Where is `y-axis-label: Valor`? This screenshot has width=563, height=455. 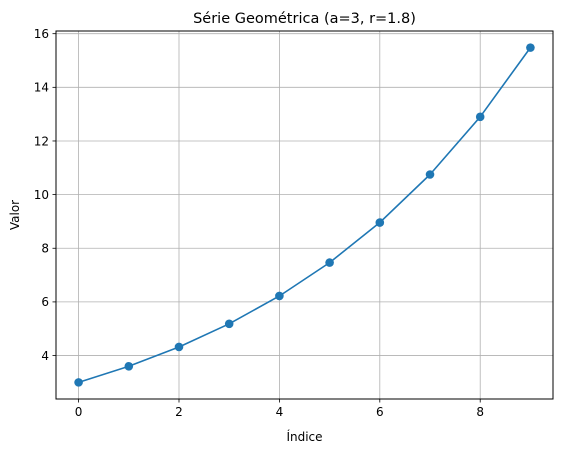 y-axis-label: Valor is located at coordinates (15, 215).